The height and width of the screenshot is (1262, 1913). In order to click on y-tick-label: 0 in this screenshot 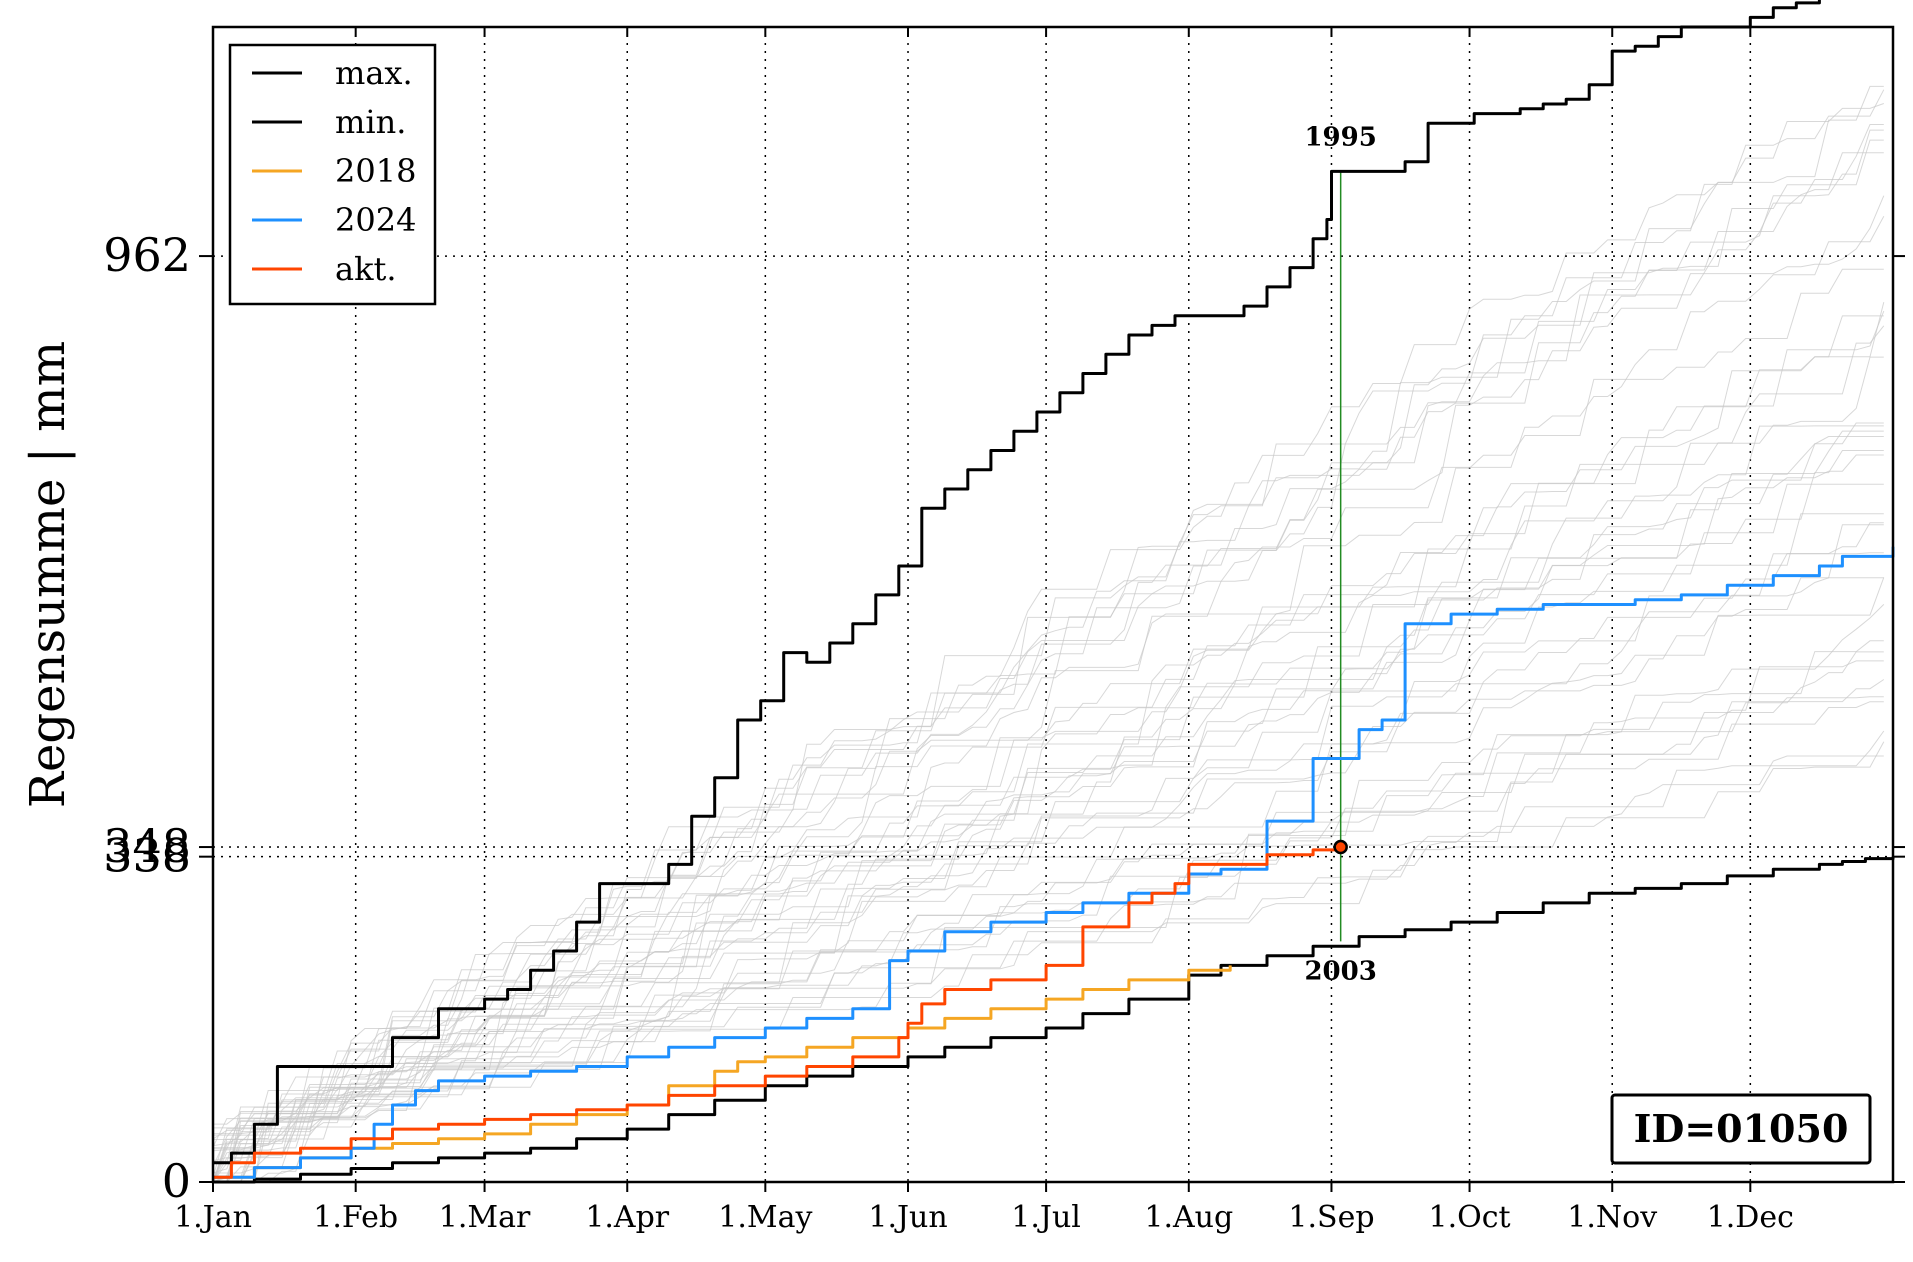, I will do `click(176, 1181)`.